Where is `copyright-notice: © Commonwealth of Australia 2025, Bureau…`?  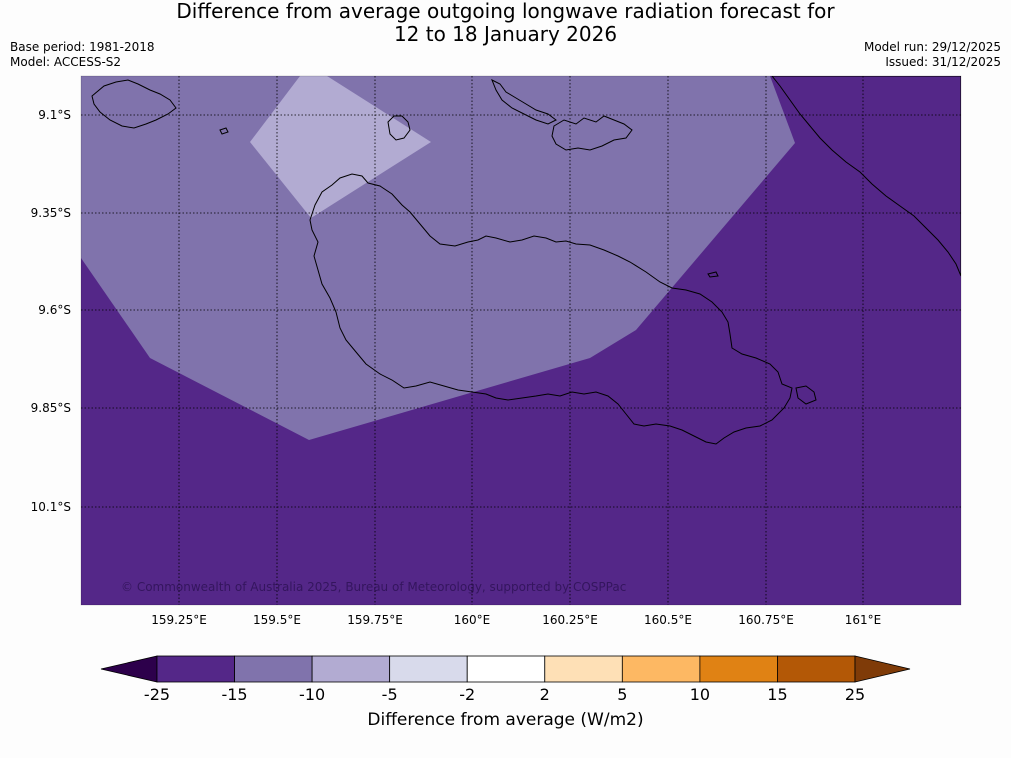
copyright-notice: © Commonwealth of Australia 2025, Bureau… is located at coordinates (374, 587).